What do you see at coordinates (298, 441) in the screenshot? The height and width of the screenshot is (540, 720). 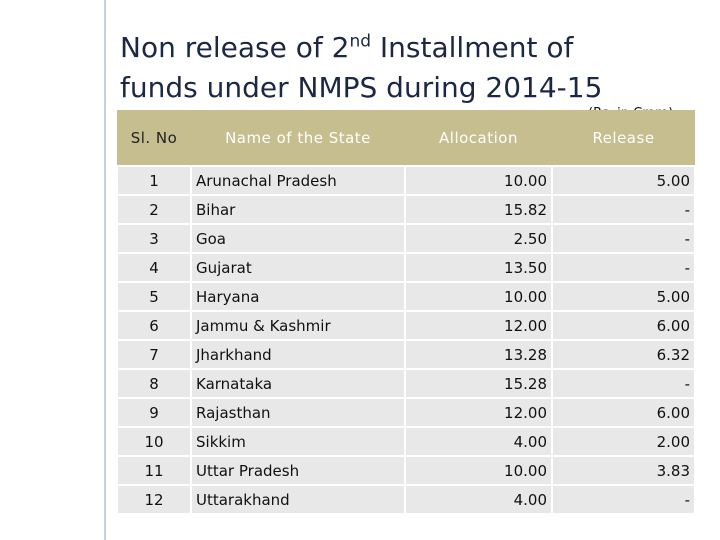 I see `table-cell: Sikkim` at bounding box center [298, 441].